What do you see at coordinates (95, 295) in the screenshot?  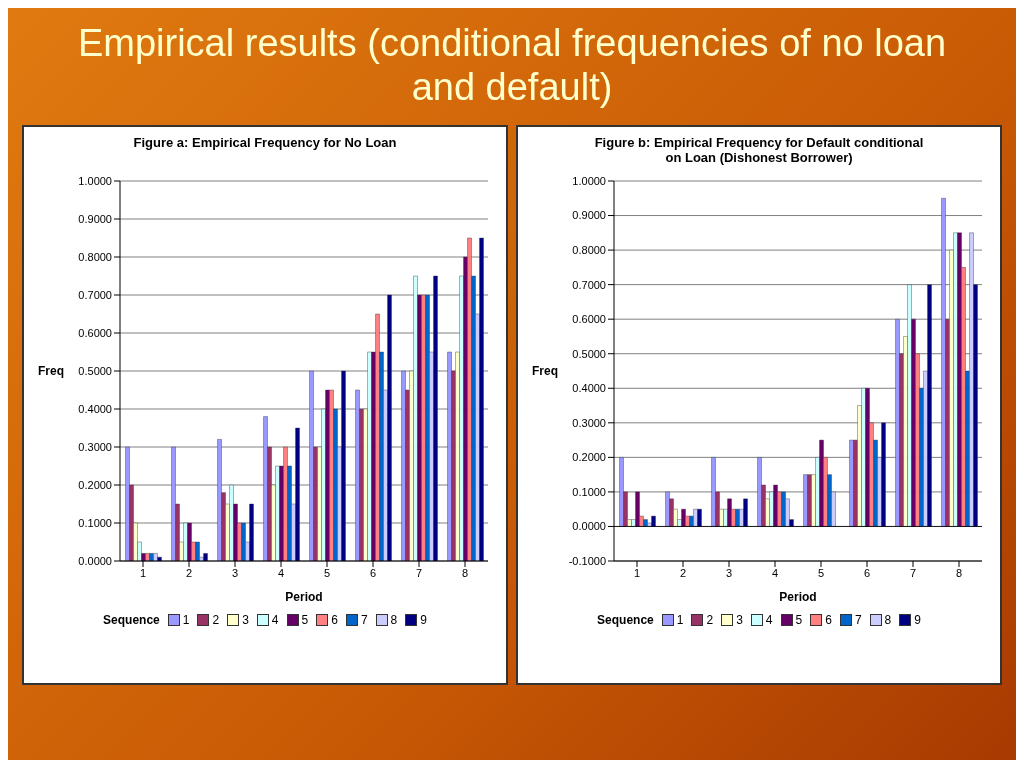 I see `y-tick-label: 0.7000` at bounding box center [95, 295].